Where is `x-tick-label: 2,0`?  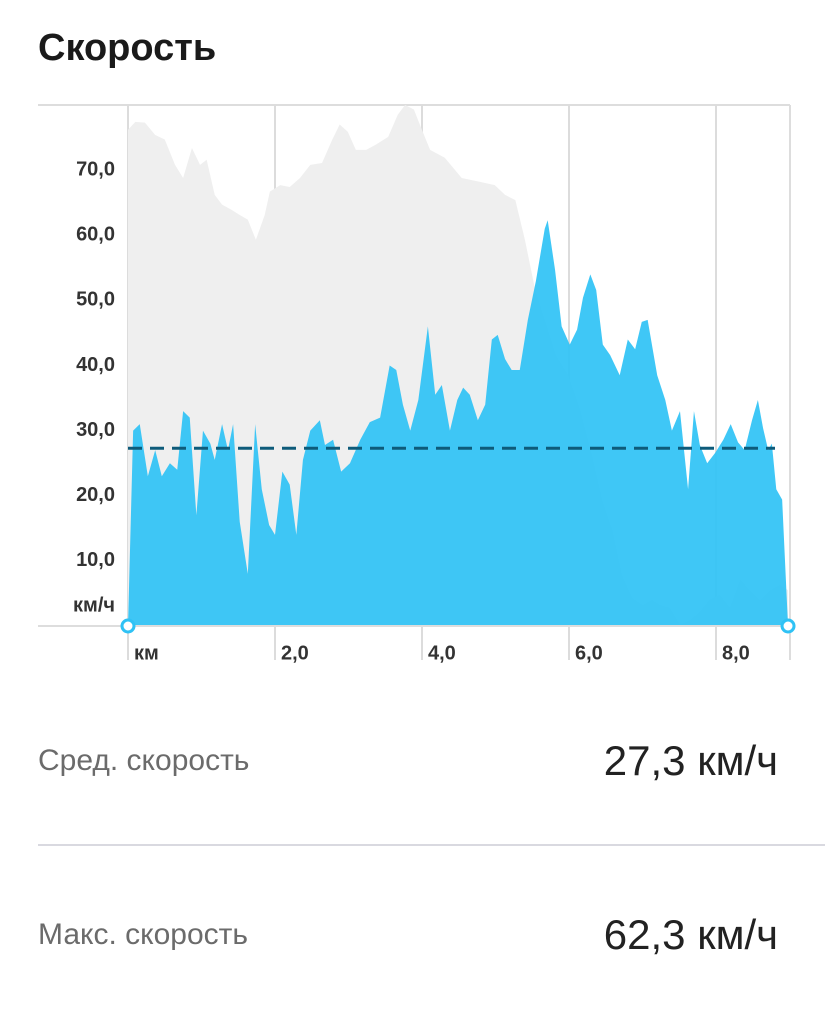
x-tick-label: 2,0 is located at coordinates (295, 653).